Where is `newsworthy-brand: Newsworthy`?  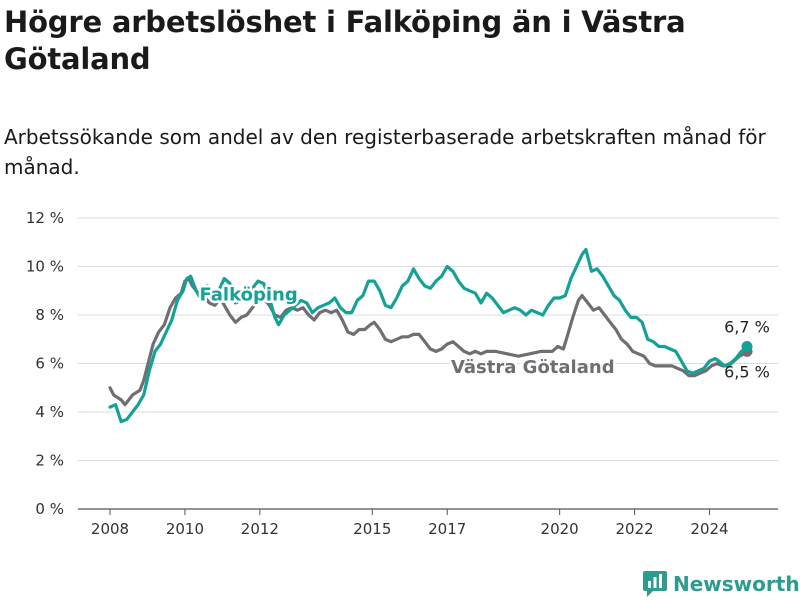
newsworthy-brand: Newsworthy is located at coordinates (721, 584).